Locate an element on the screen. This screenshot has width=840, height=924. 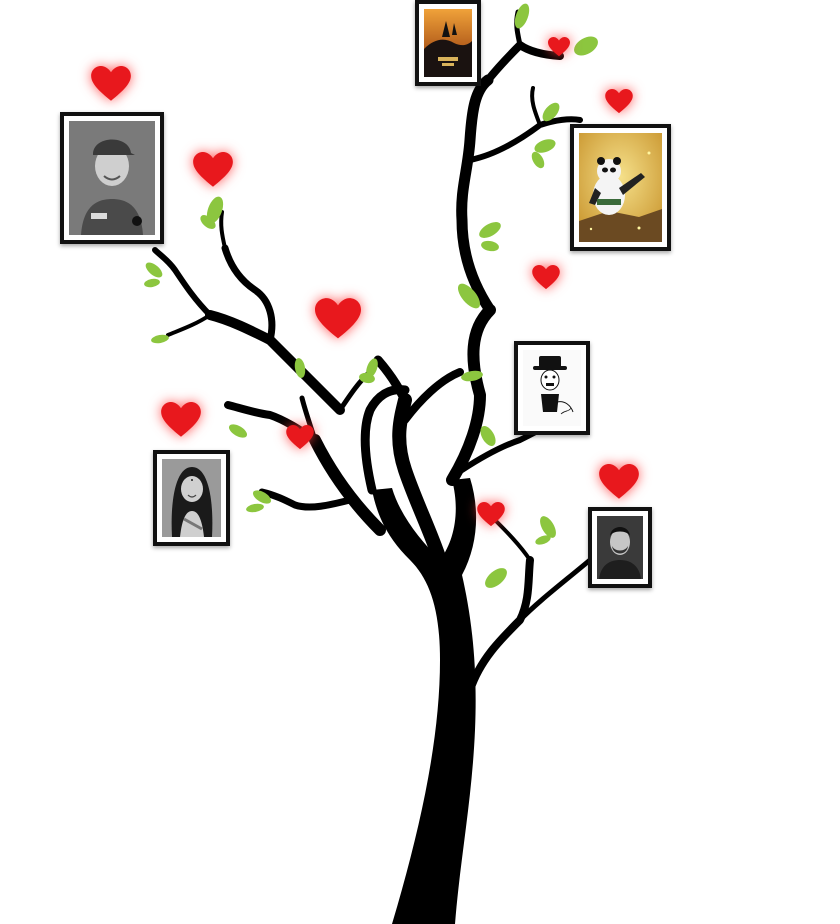
photo-panda-cartoon is located at coordinates (620, 187).